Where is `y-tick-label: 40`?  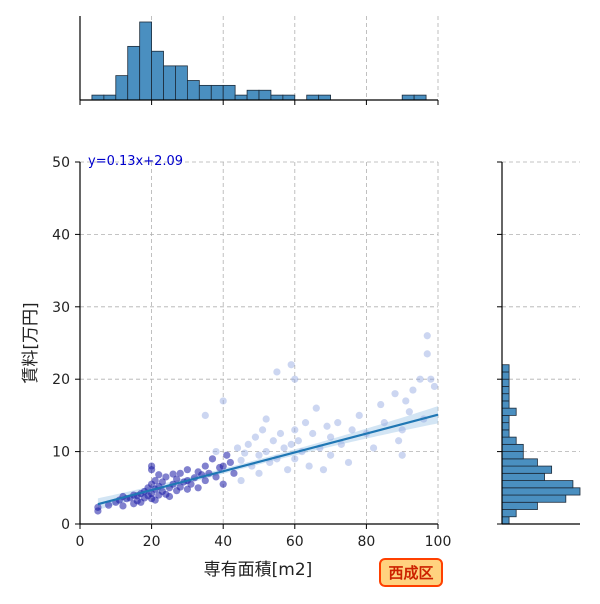 y-tick-label: 40 is located at coordinates (61, 235).